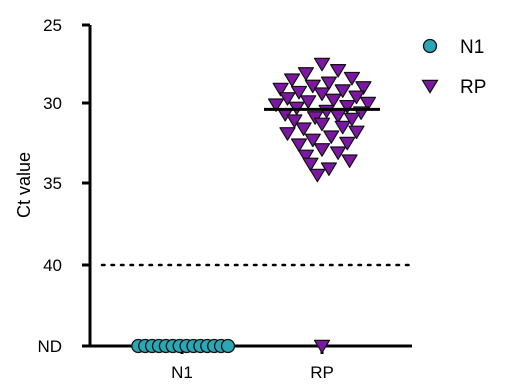 The image size is (527, 385). Describe the element at coordinates (52, 25) in the screenshot. I see `y-tick-label: 25` at that location.